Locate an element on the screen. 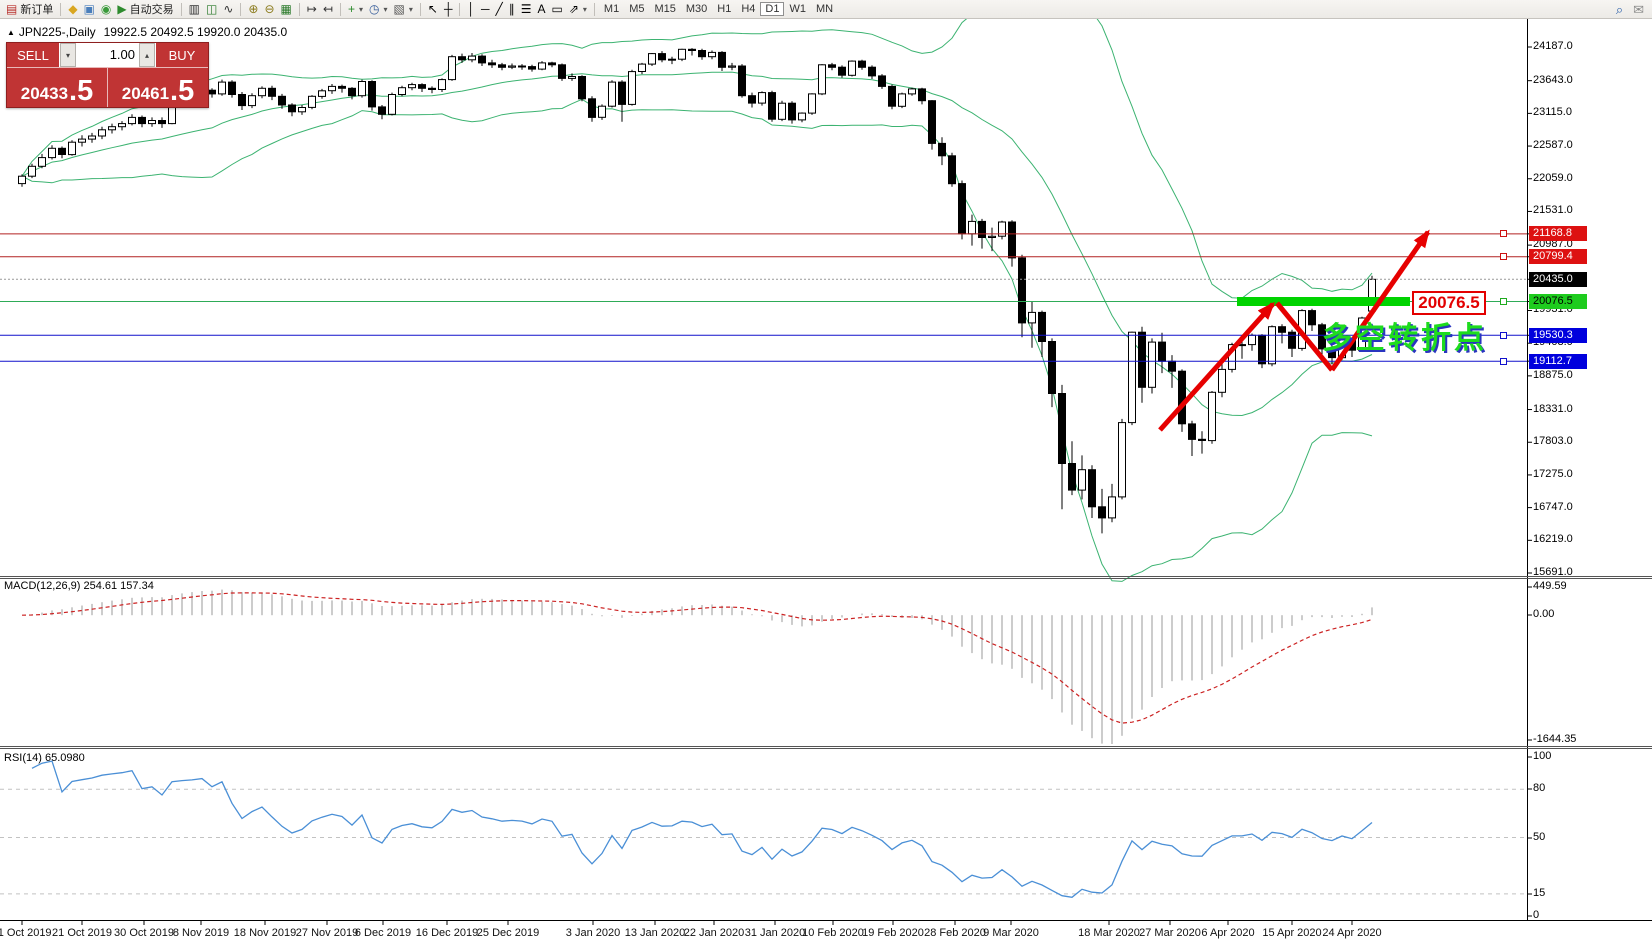 Image resolution: width=1652 pixels, height=943 pixels. signals-icon: ◉ is located at coordinates (106, 9).